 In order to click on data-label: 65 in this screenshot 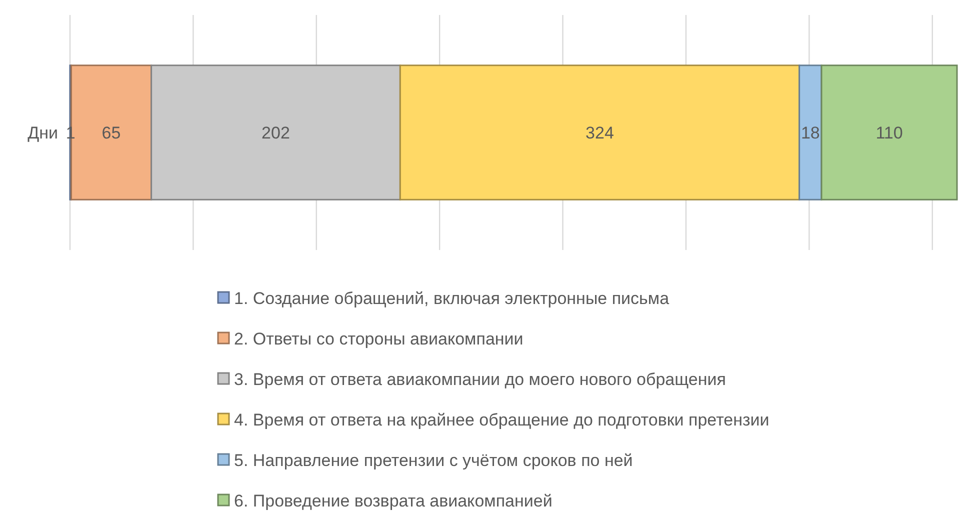, I will do `click(111, 132)`.